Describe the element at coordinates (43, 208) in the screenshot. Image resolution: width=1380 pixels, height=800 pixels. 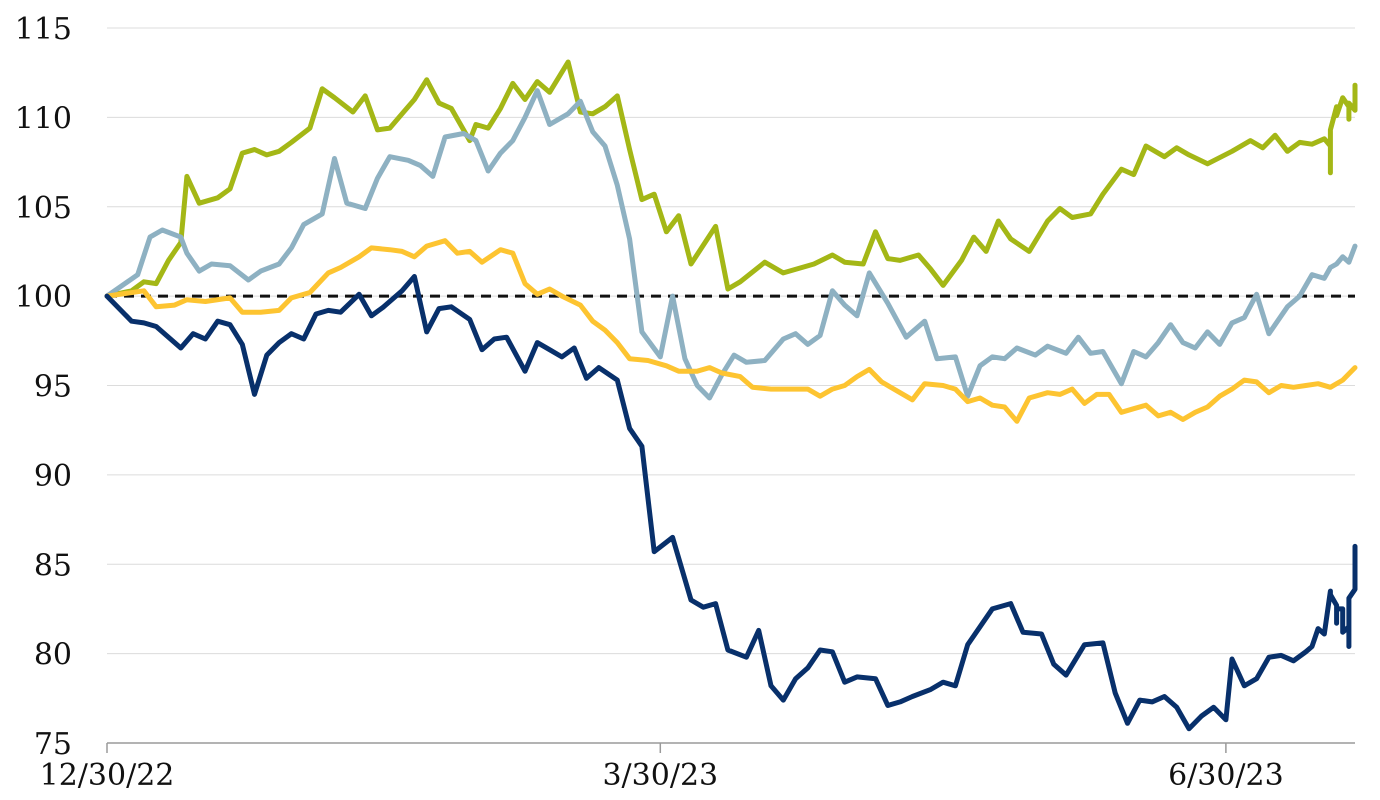
I see `y-tick-label: 105` at that location.